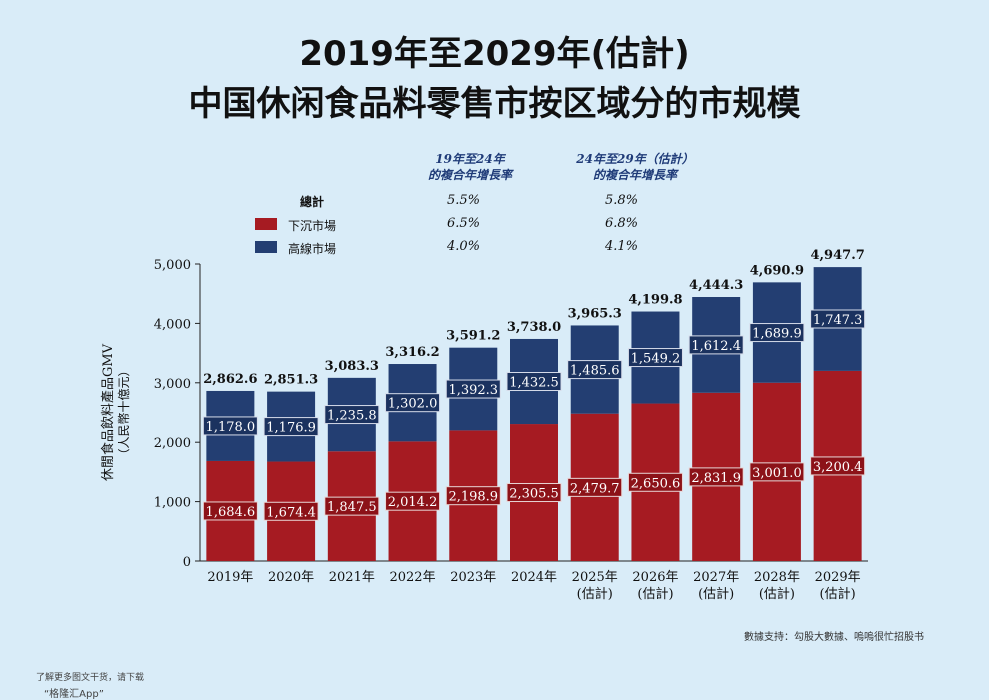  I want to click on legend-swatch-lower-tier, so click(266, 224).